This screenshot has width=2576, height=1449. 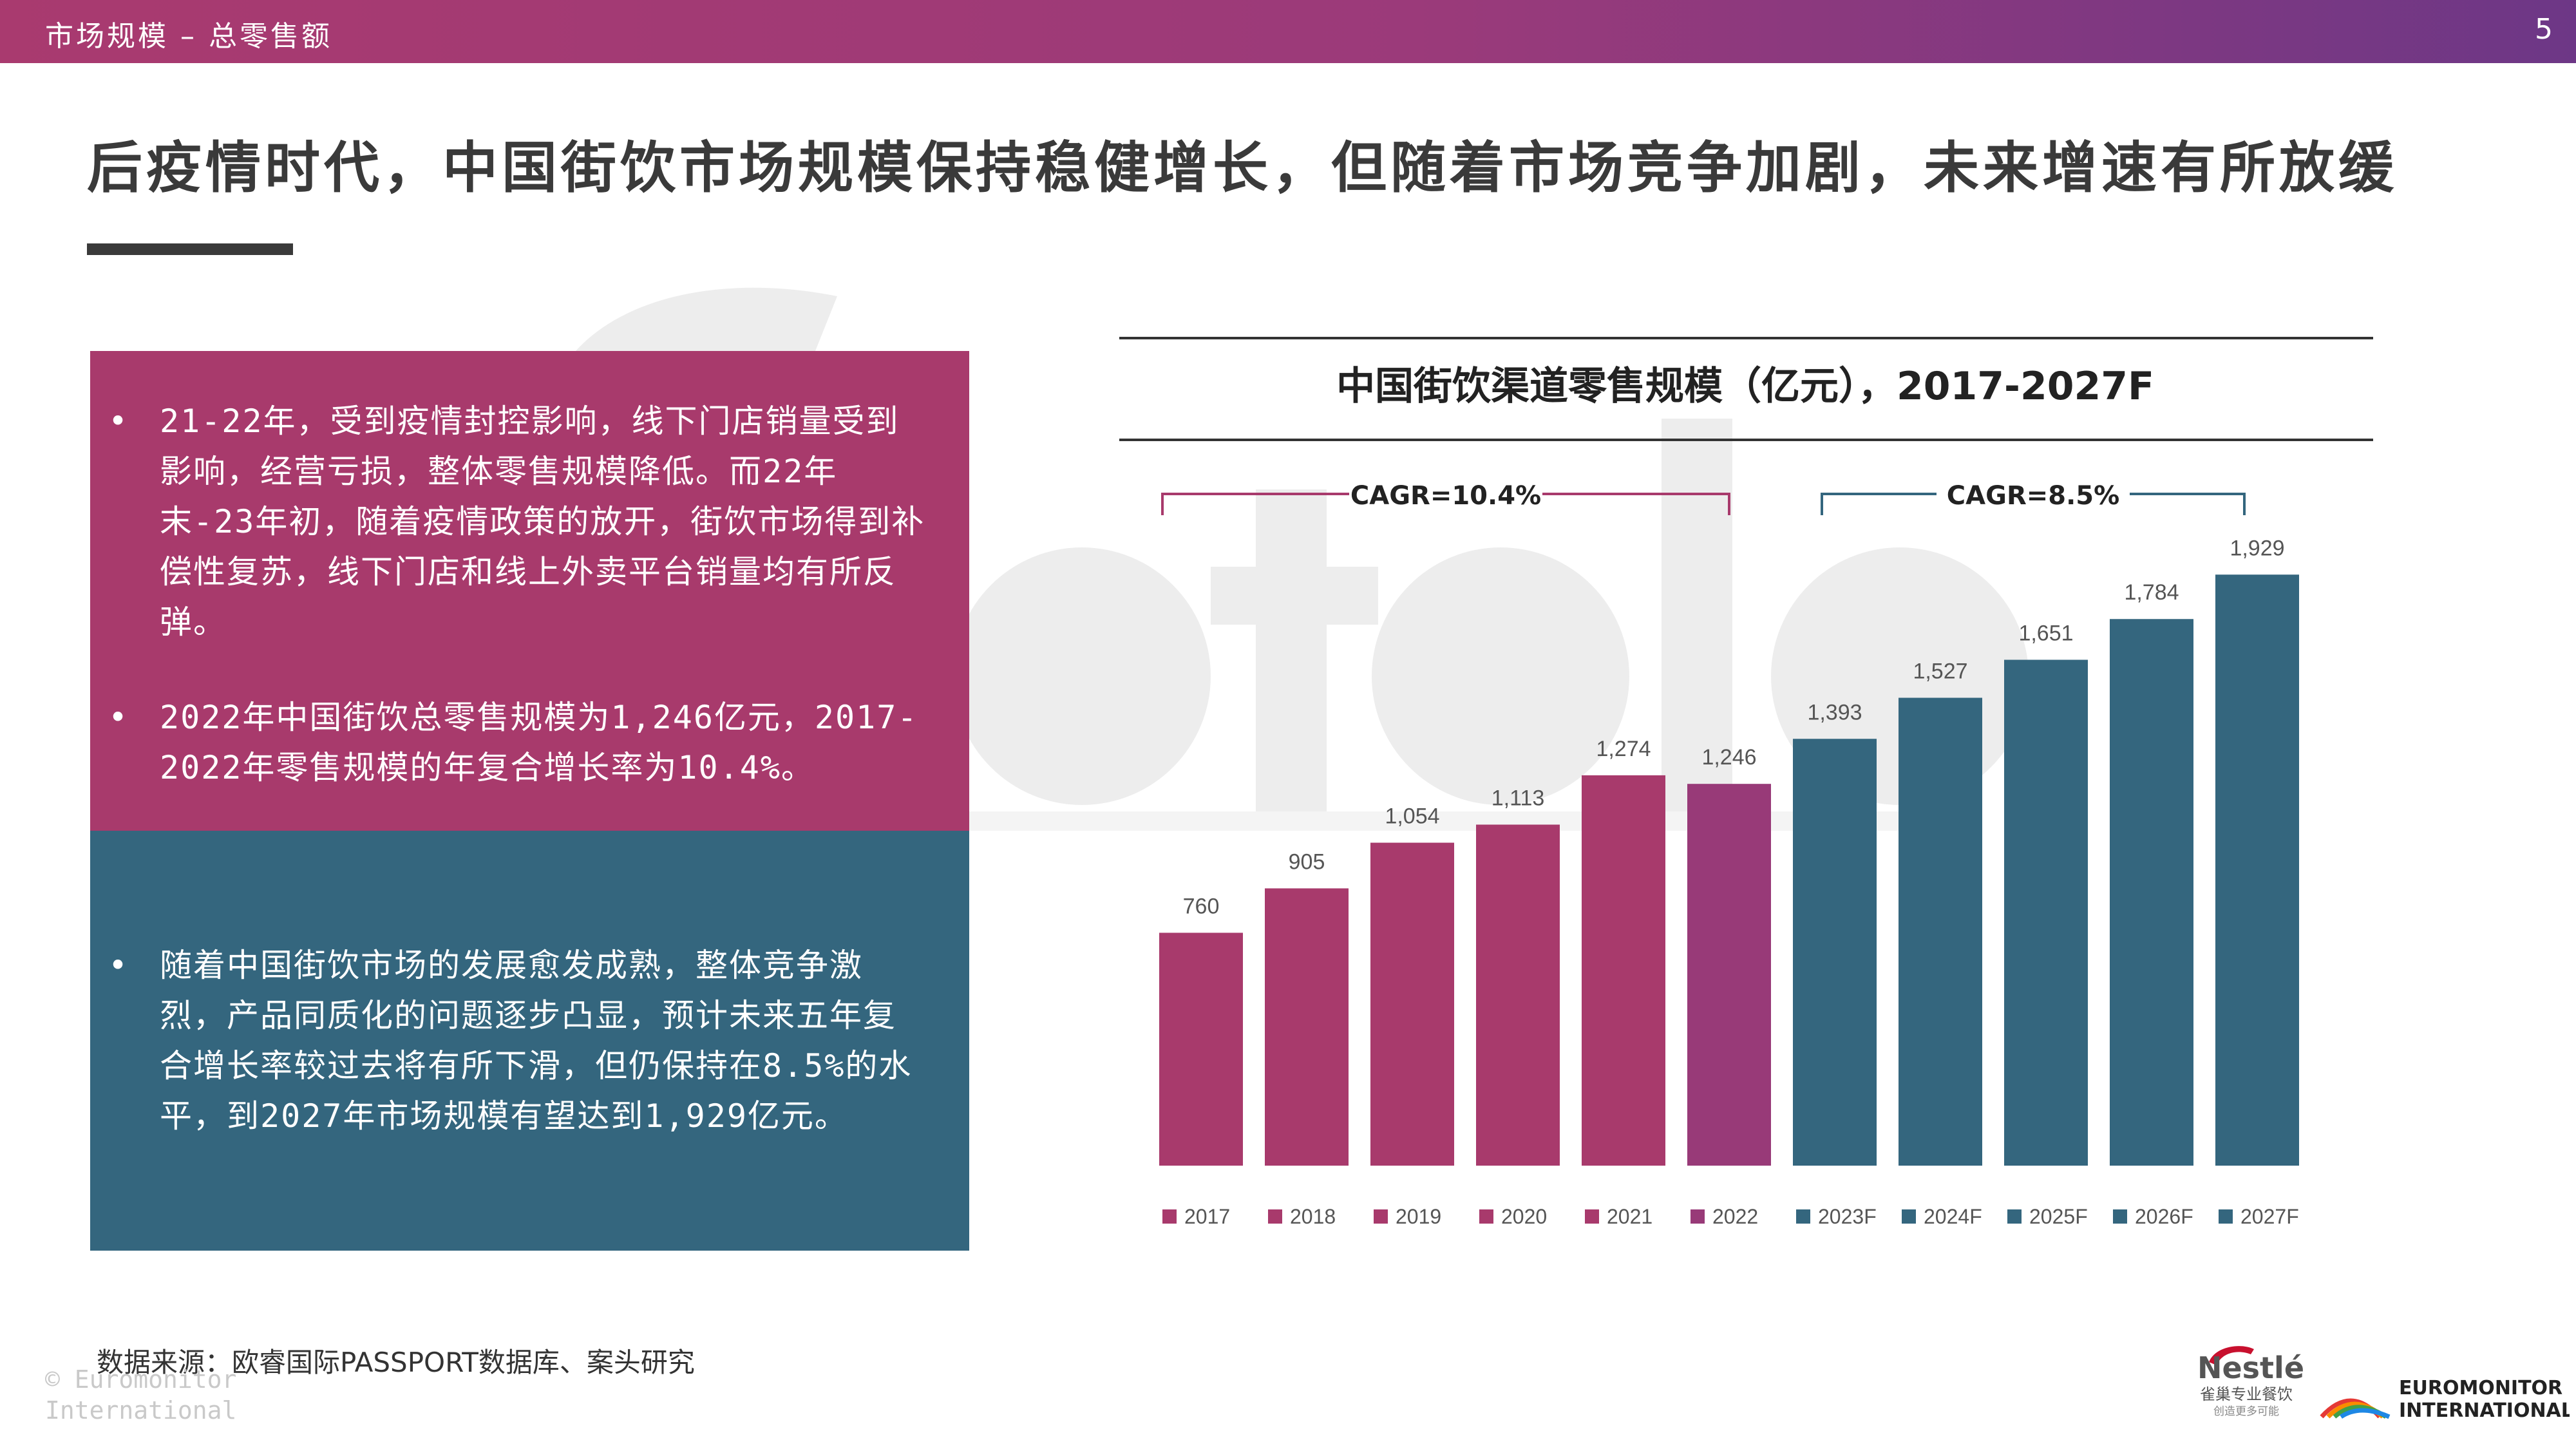 I want to click on bar-2022, so click(x=1729, y=975).